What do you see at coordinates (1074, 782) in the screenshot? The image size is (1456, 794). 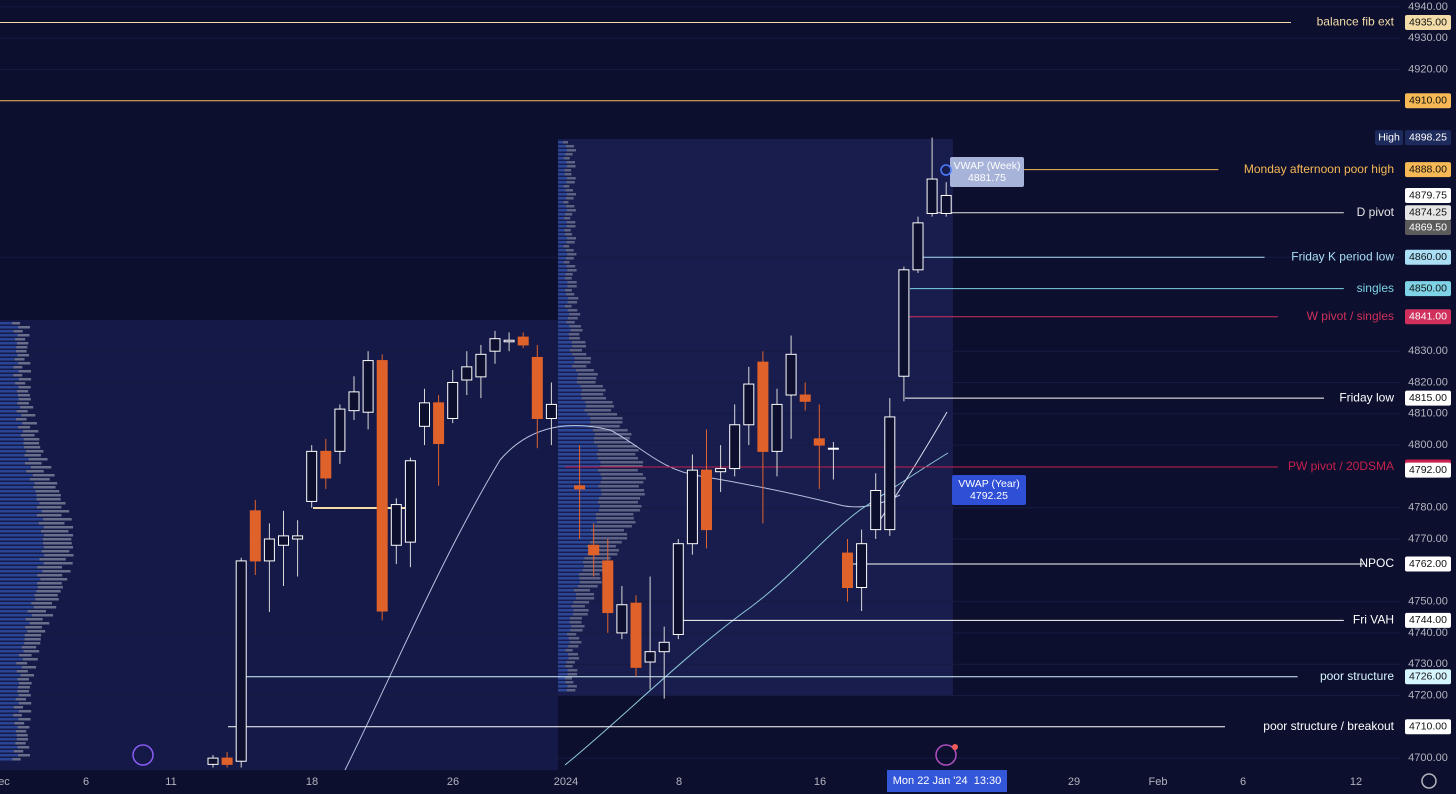 I see `x-tick-label: 29` at bounding box center [1074, 782].